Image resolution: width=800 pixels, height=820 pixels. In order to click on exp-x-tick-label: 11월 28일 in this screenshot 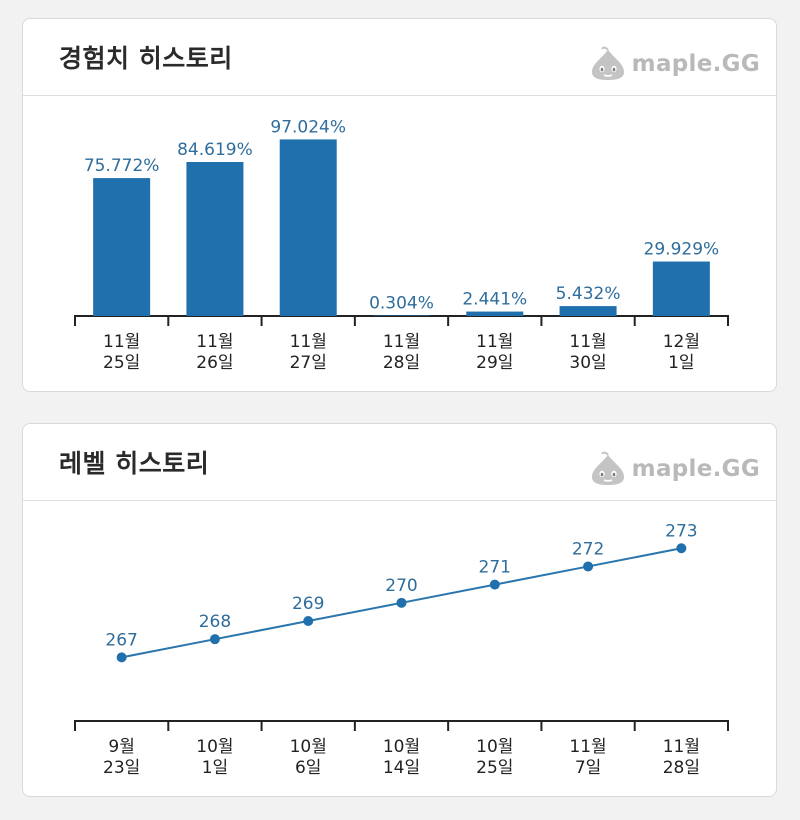, I will do `click(401, 352)`.